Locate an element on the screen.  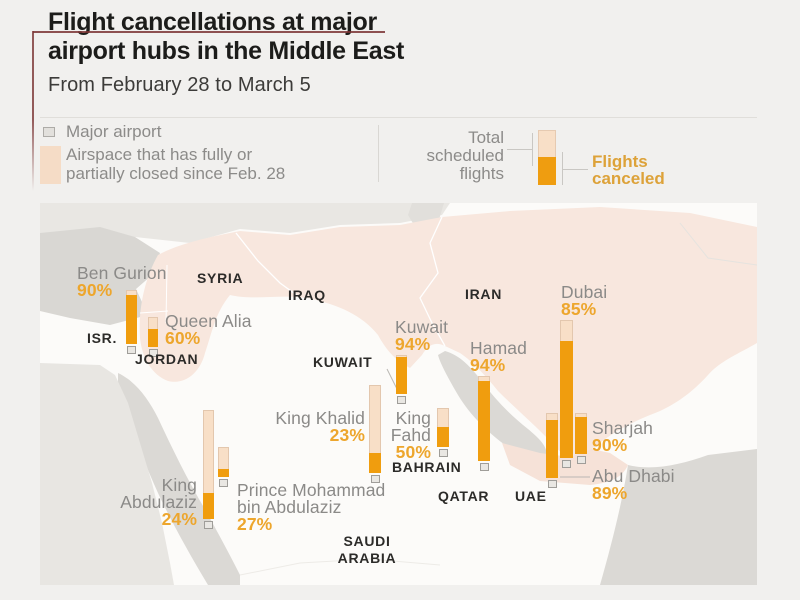
airport-bar-fill-queen-alia is located at coordinates (153, 338).